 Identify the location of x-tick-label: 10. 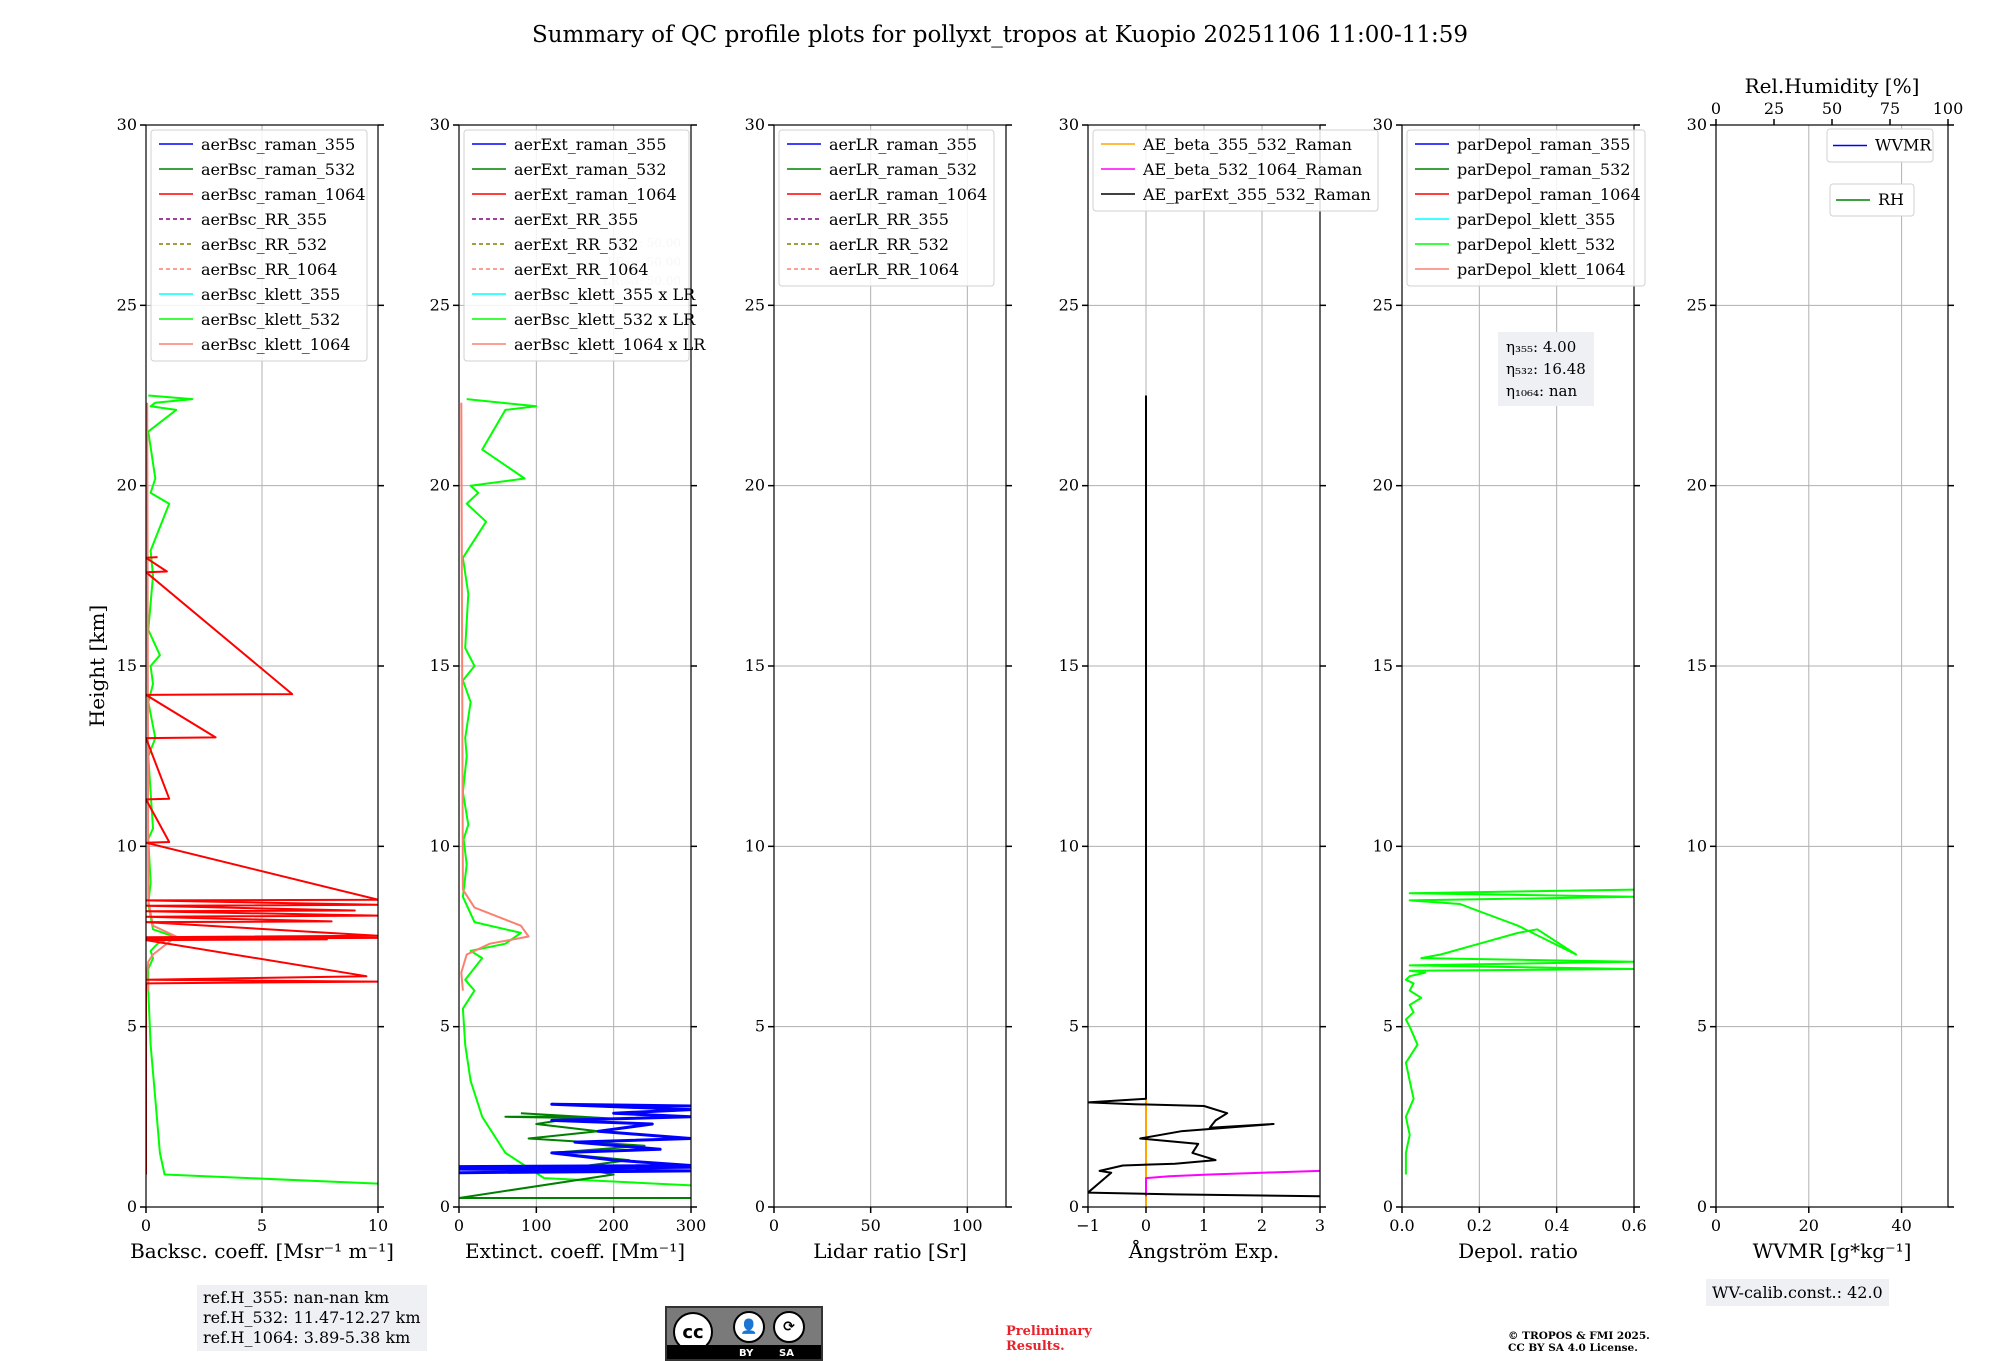
(378, 1225).